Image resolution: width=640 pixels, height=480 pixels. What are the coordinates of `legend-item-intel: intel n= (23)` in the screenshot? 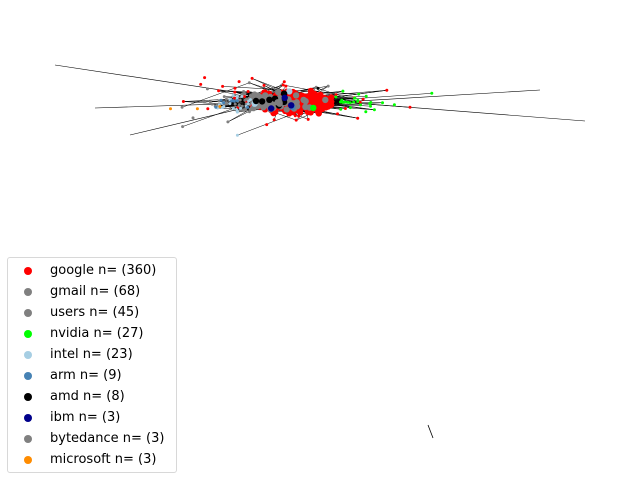 It's located at (92, 354).